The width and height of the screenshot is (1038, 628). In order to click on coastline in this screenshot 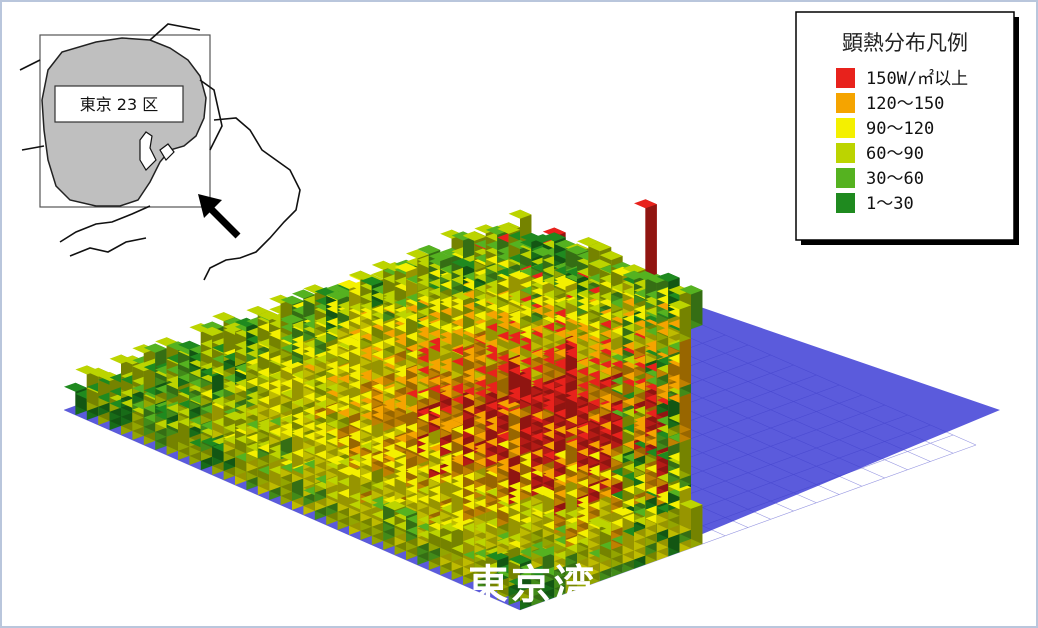, I will do `click(160, 152)`.